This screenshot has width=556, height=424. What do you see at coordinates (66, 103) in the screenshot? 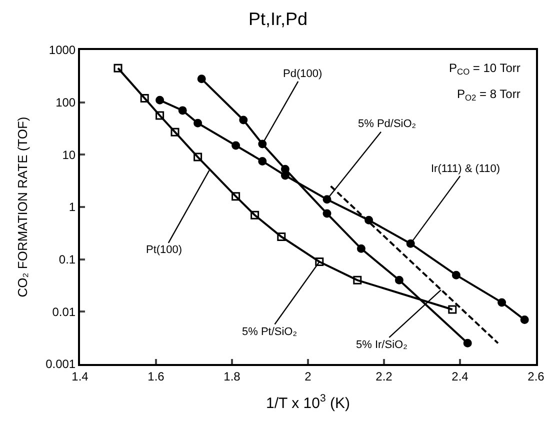
I see `y-tick-label: 100` at bounding box center [66, 103].